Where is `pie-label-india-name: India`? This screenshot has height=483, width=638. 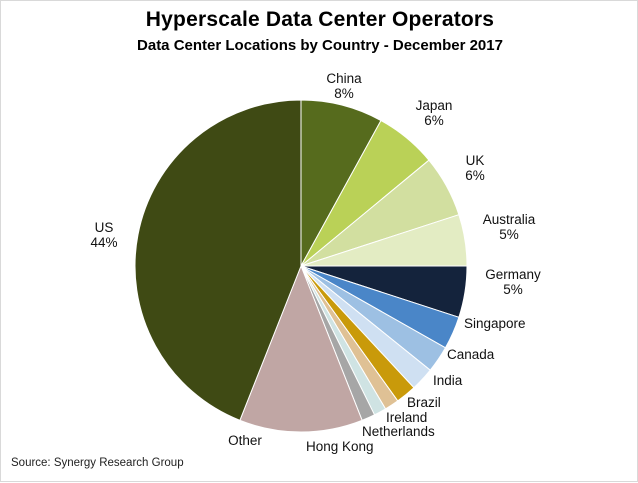
pie-label-india-name: India is located at coordinates (448, 380).